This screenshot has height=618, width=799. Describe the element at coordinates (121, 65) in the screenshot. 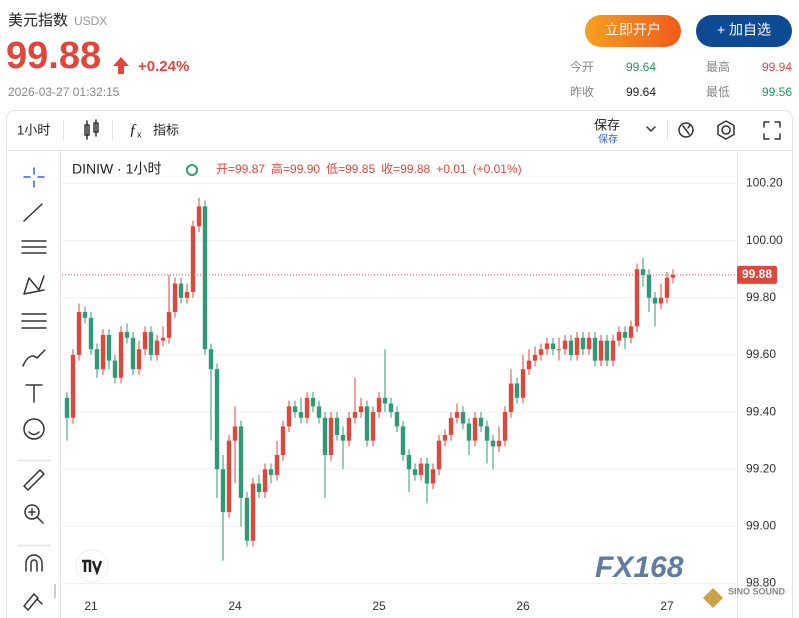

I see `up-arrow` at that location.